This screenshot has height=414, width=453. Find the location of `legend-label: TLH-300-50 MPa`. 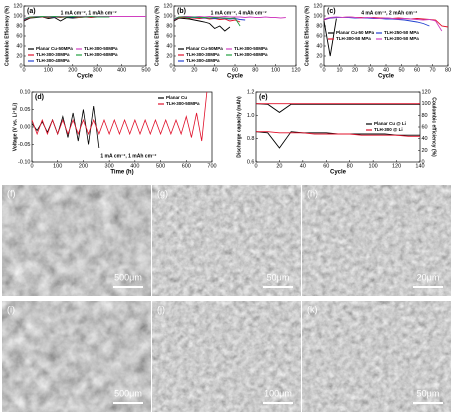

legend-label: TLH-300-50 MPa is located at coordinates (353, 38).